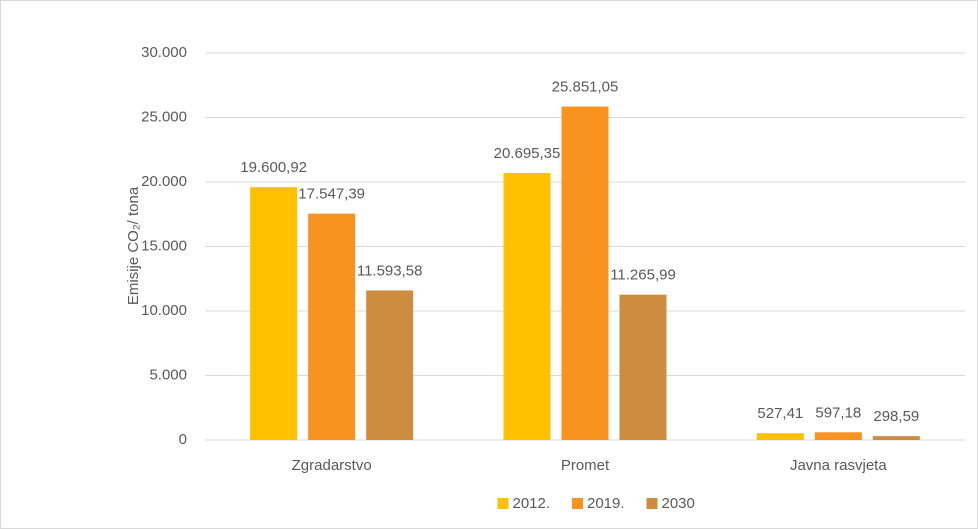 The width and height of the screenshot is (978, 529). What do you see at coordinates (133, 245) in the screenshot?
I see `y-axis-label: Emisije CO₂/ tona` at bounding box center [133, 245].